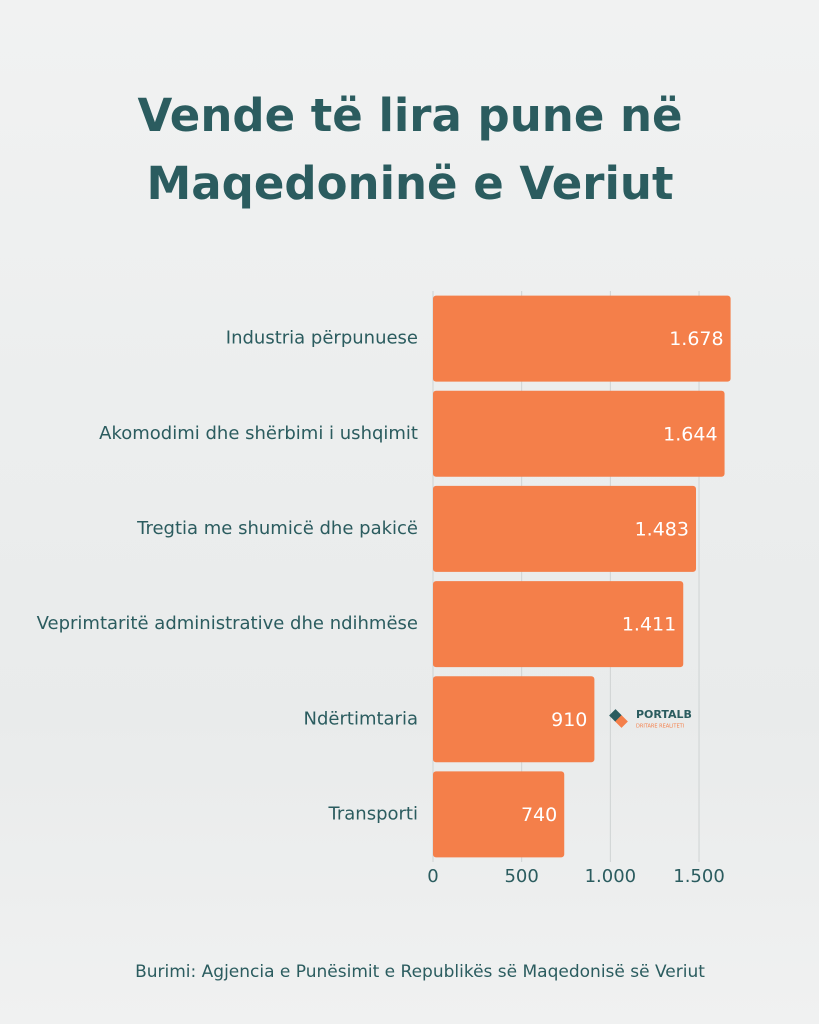 Image resolution: width=819 pixels, height=1024 pixels. What do you see at coordinates (699, 876) in the screenshot?
I see `x-tick-label: 1.500` at bounding box center [699, 876].